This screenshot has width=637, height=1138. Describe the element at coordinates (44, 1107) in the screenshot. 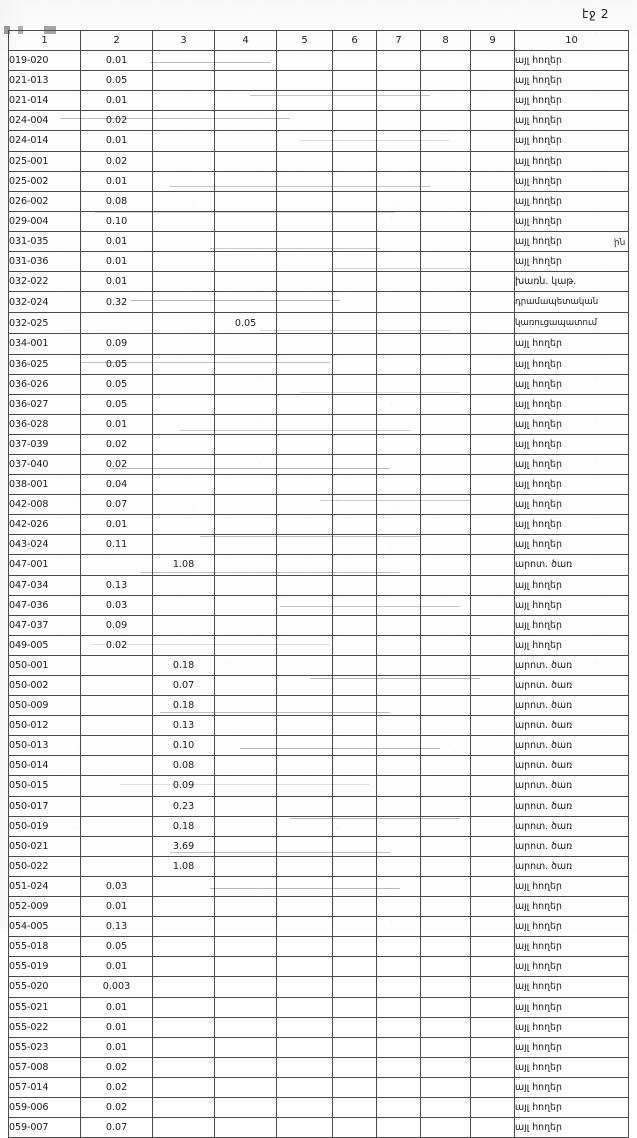

I see `cell-parcel-code: 059-006` at that location.